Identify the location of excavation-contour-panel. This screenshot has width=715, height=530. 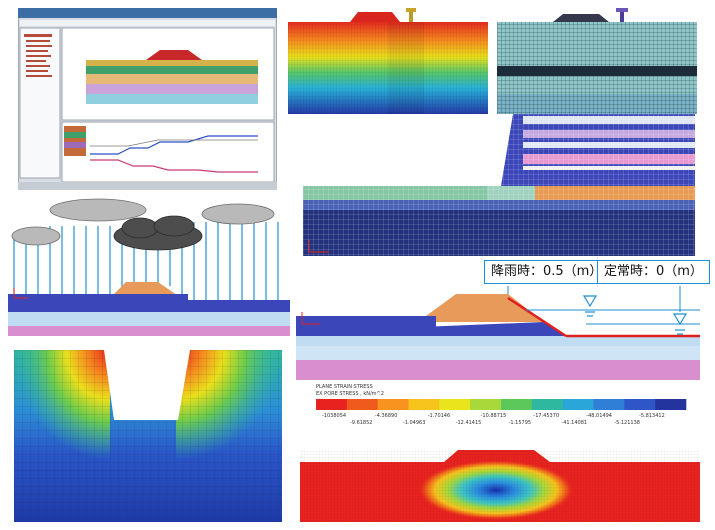
(148, 436).